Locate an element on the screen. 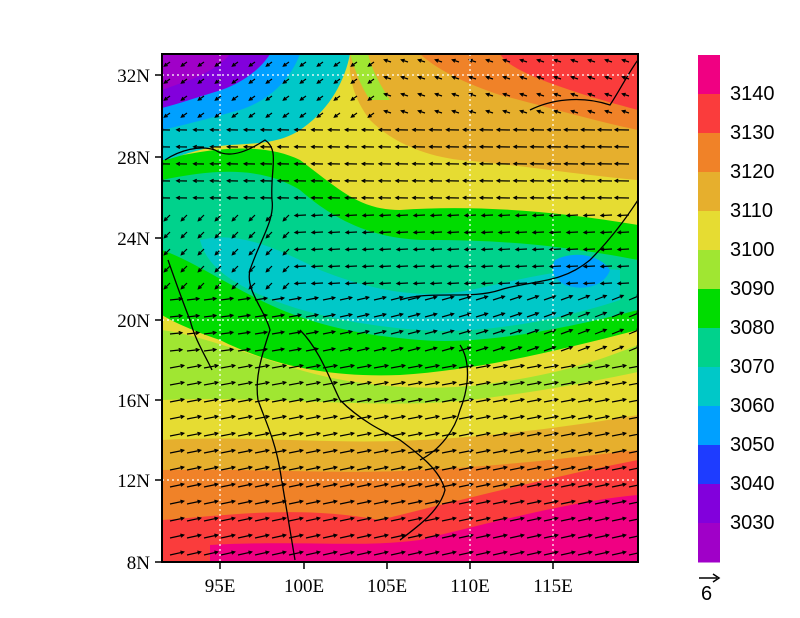 Image resolution: width=800 pixels, height=618 pixels. colorbar-label: 3120 is located at coordinates (752, 172).